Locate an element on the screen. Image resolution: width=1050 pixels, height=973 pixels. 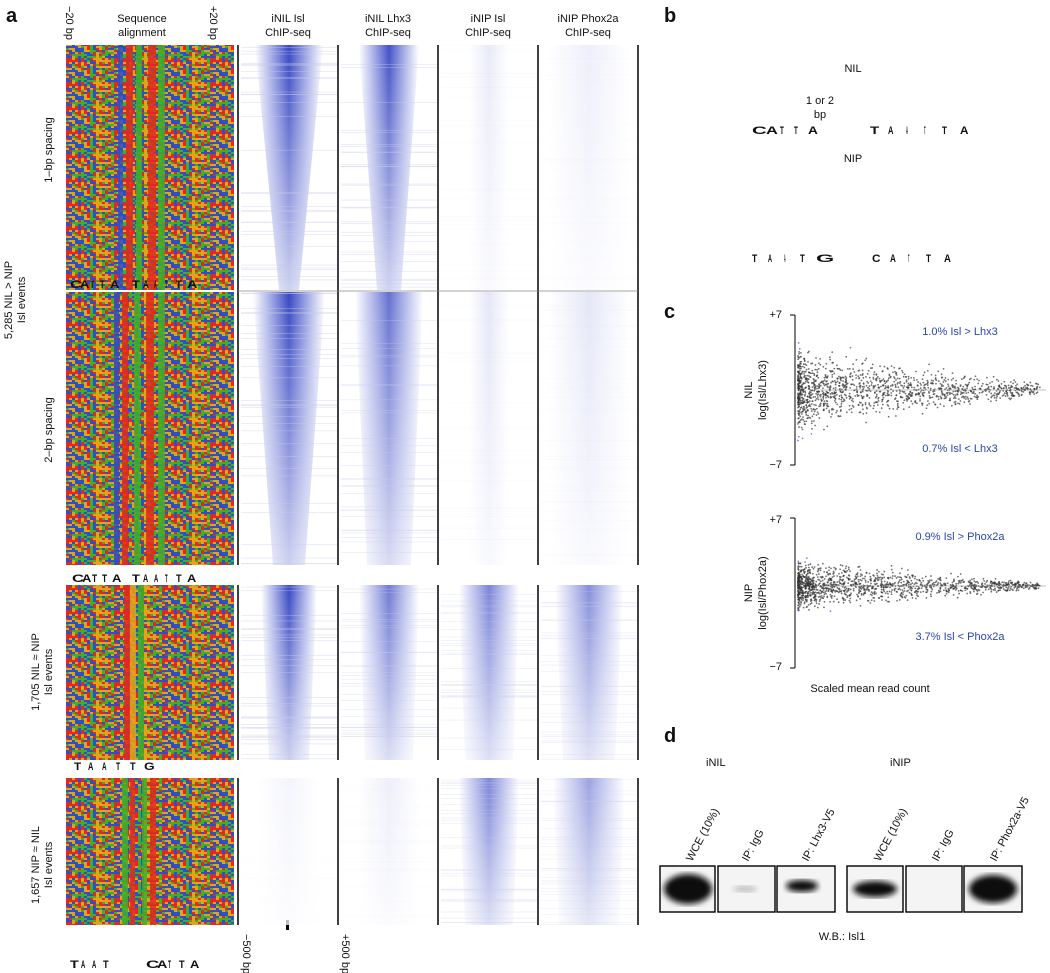
spacing-label: bp is located at coordinates (820, 115).